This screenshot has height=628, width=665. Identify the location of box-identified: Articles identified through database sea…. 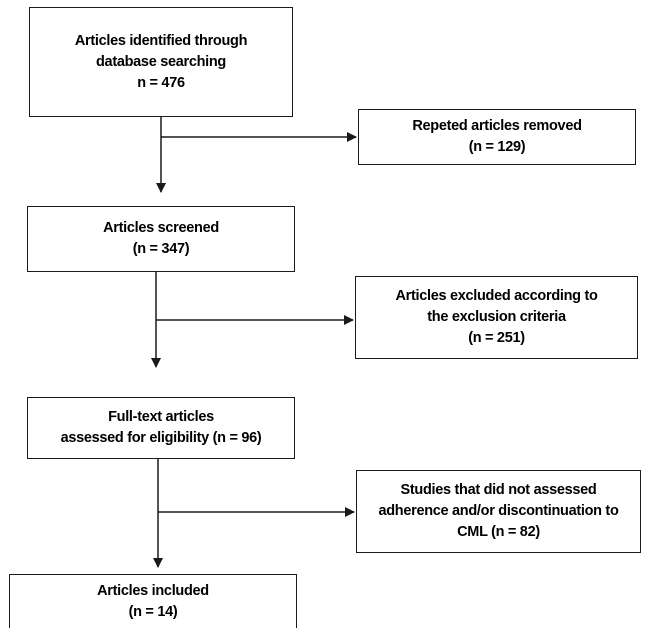
(161, 62).